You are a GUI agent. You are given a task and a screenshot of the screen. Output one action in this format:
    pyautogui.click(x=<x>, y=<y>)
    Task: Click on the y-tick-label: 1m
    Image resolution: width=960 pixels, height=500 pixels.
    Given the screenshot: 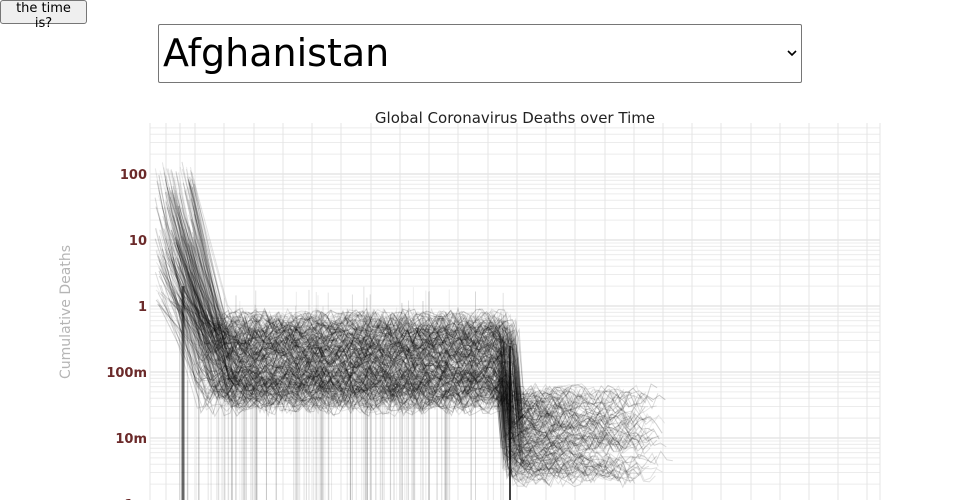 What is the action you would take?
    pyautogui.click(x=135, y=499)
    